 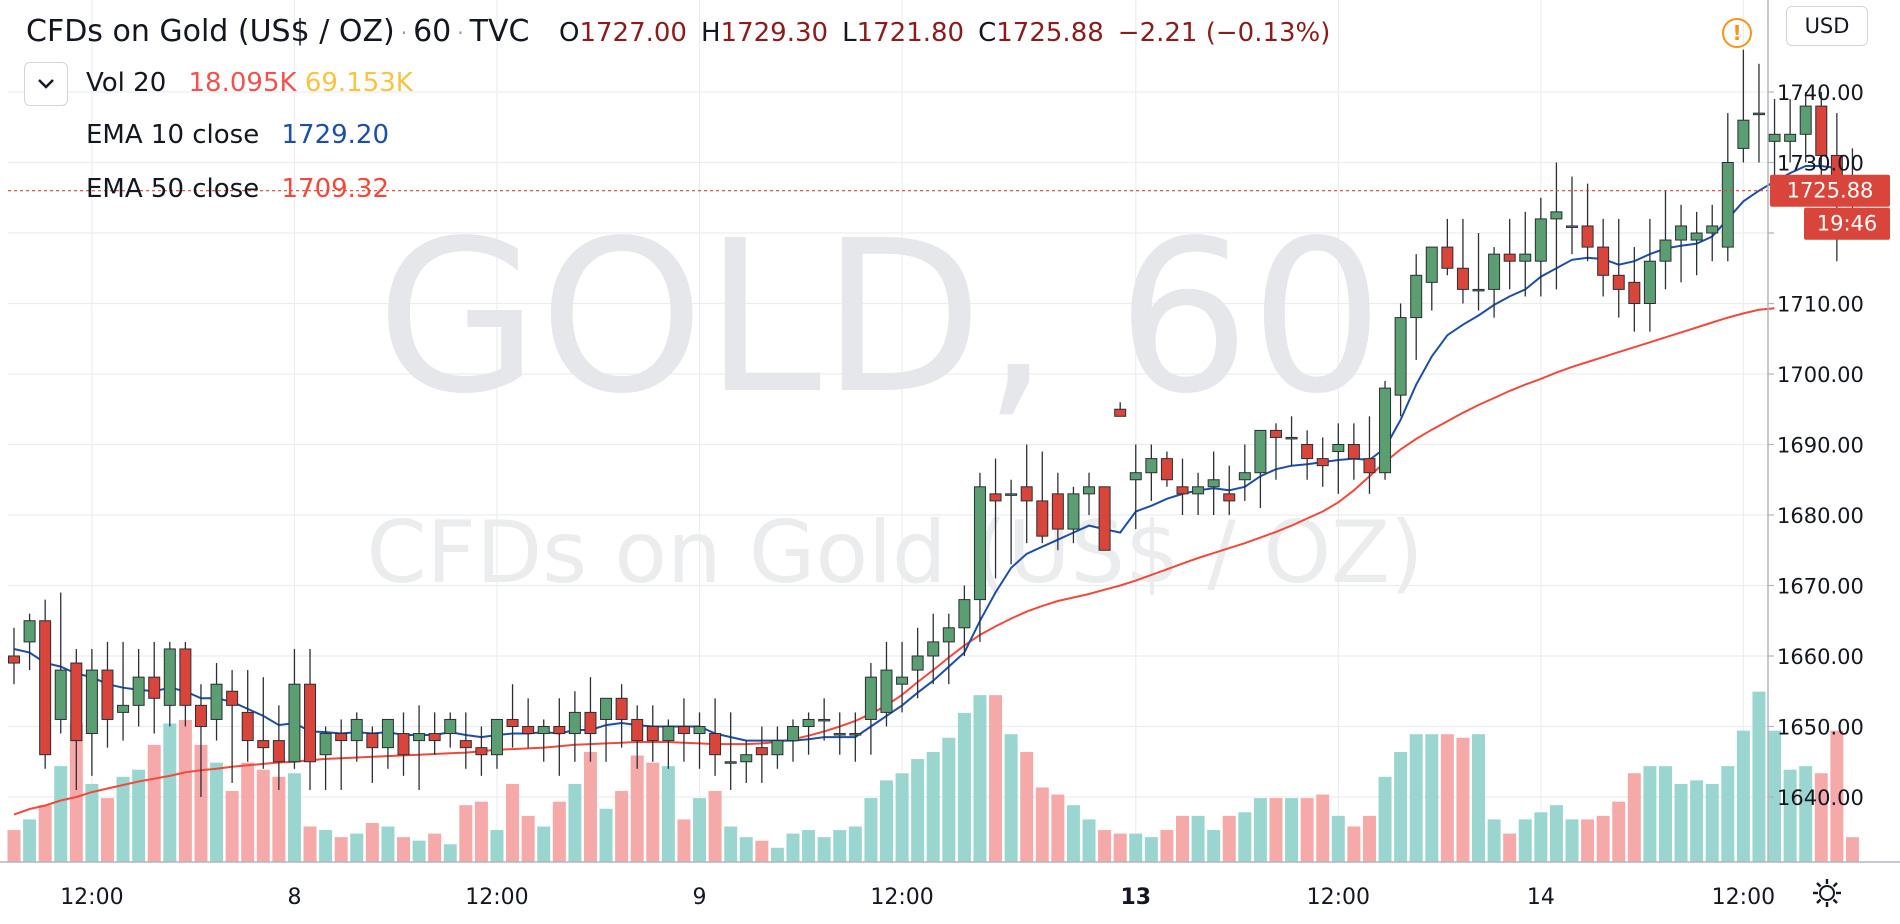 I want to click on collapse-legend-button, so click(x=46, y=84).